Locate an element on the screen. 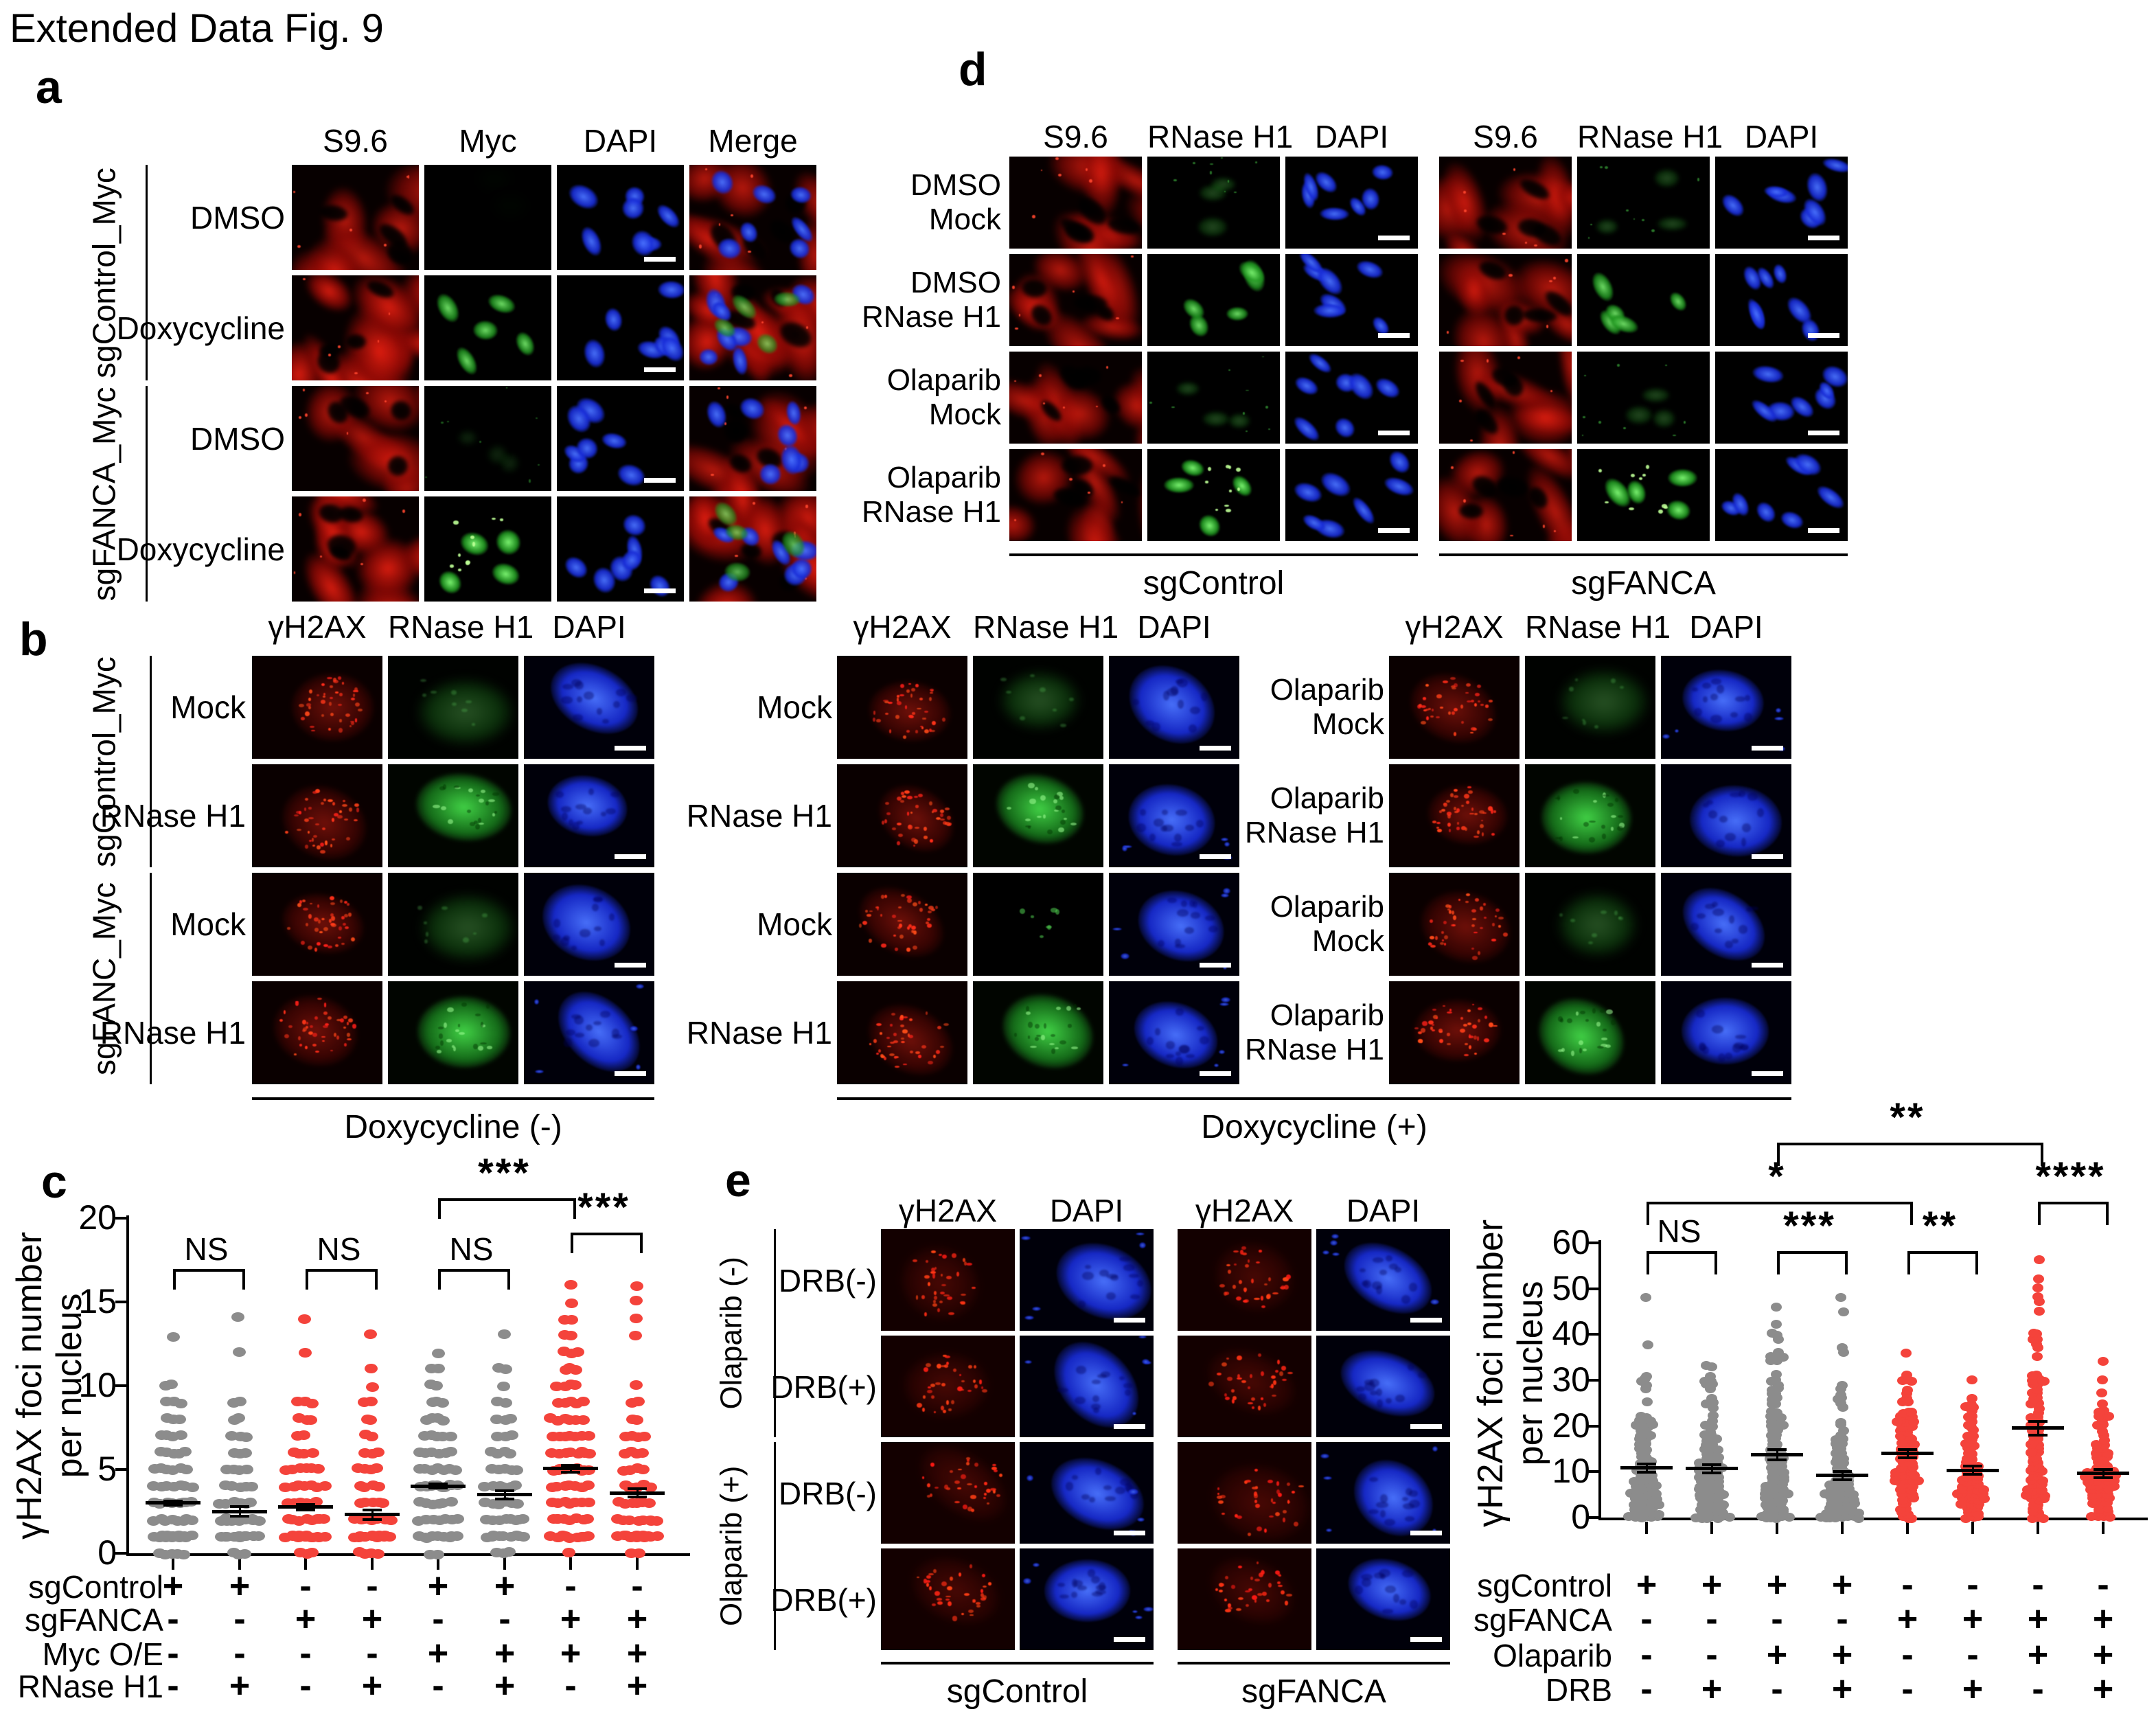 Image resolution: width=2156 pixels, height=1716 pixels. panel-c-chart-sem-line is located at coordinates (438, 1487).